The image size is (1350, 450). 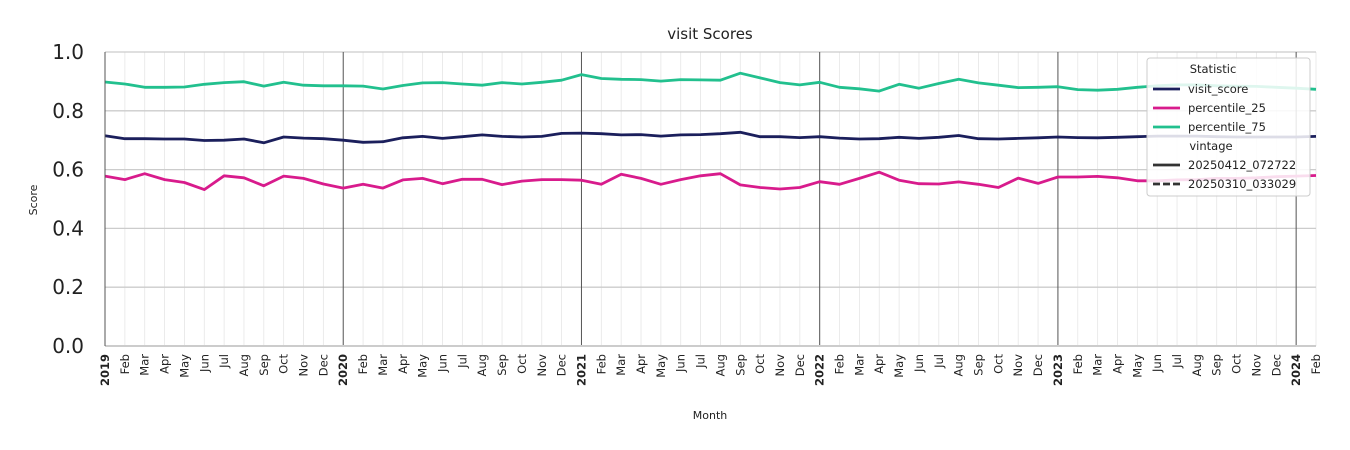 I want to click on legend-label: percentile_75, so click(x=1227, y=127).